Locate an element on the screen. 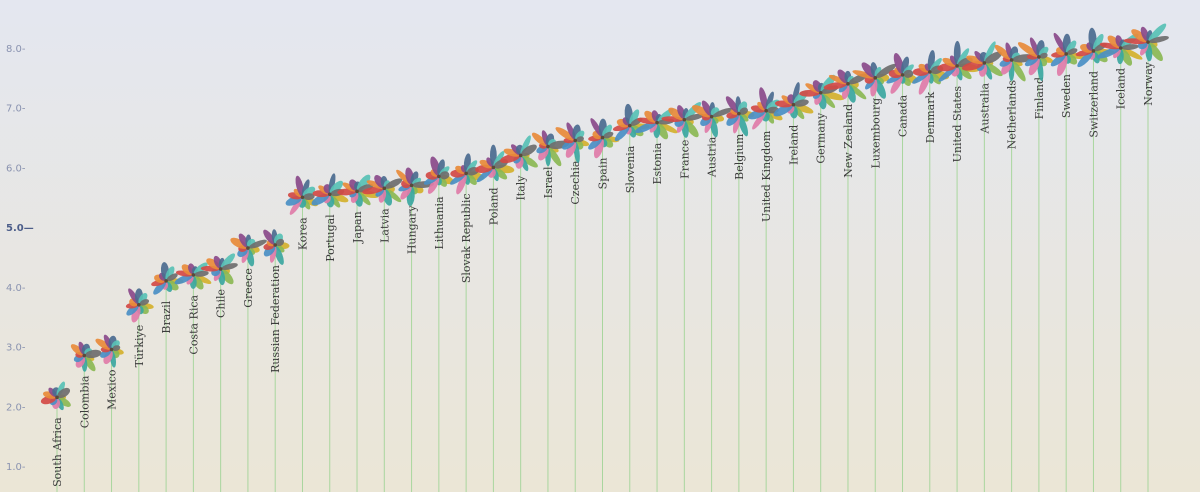 This screenshot has height=492, width=1200. category-label: Finland is located at coordinates (1039, 98).